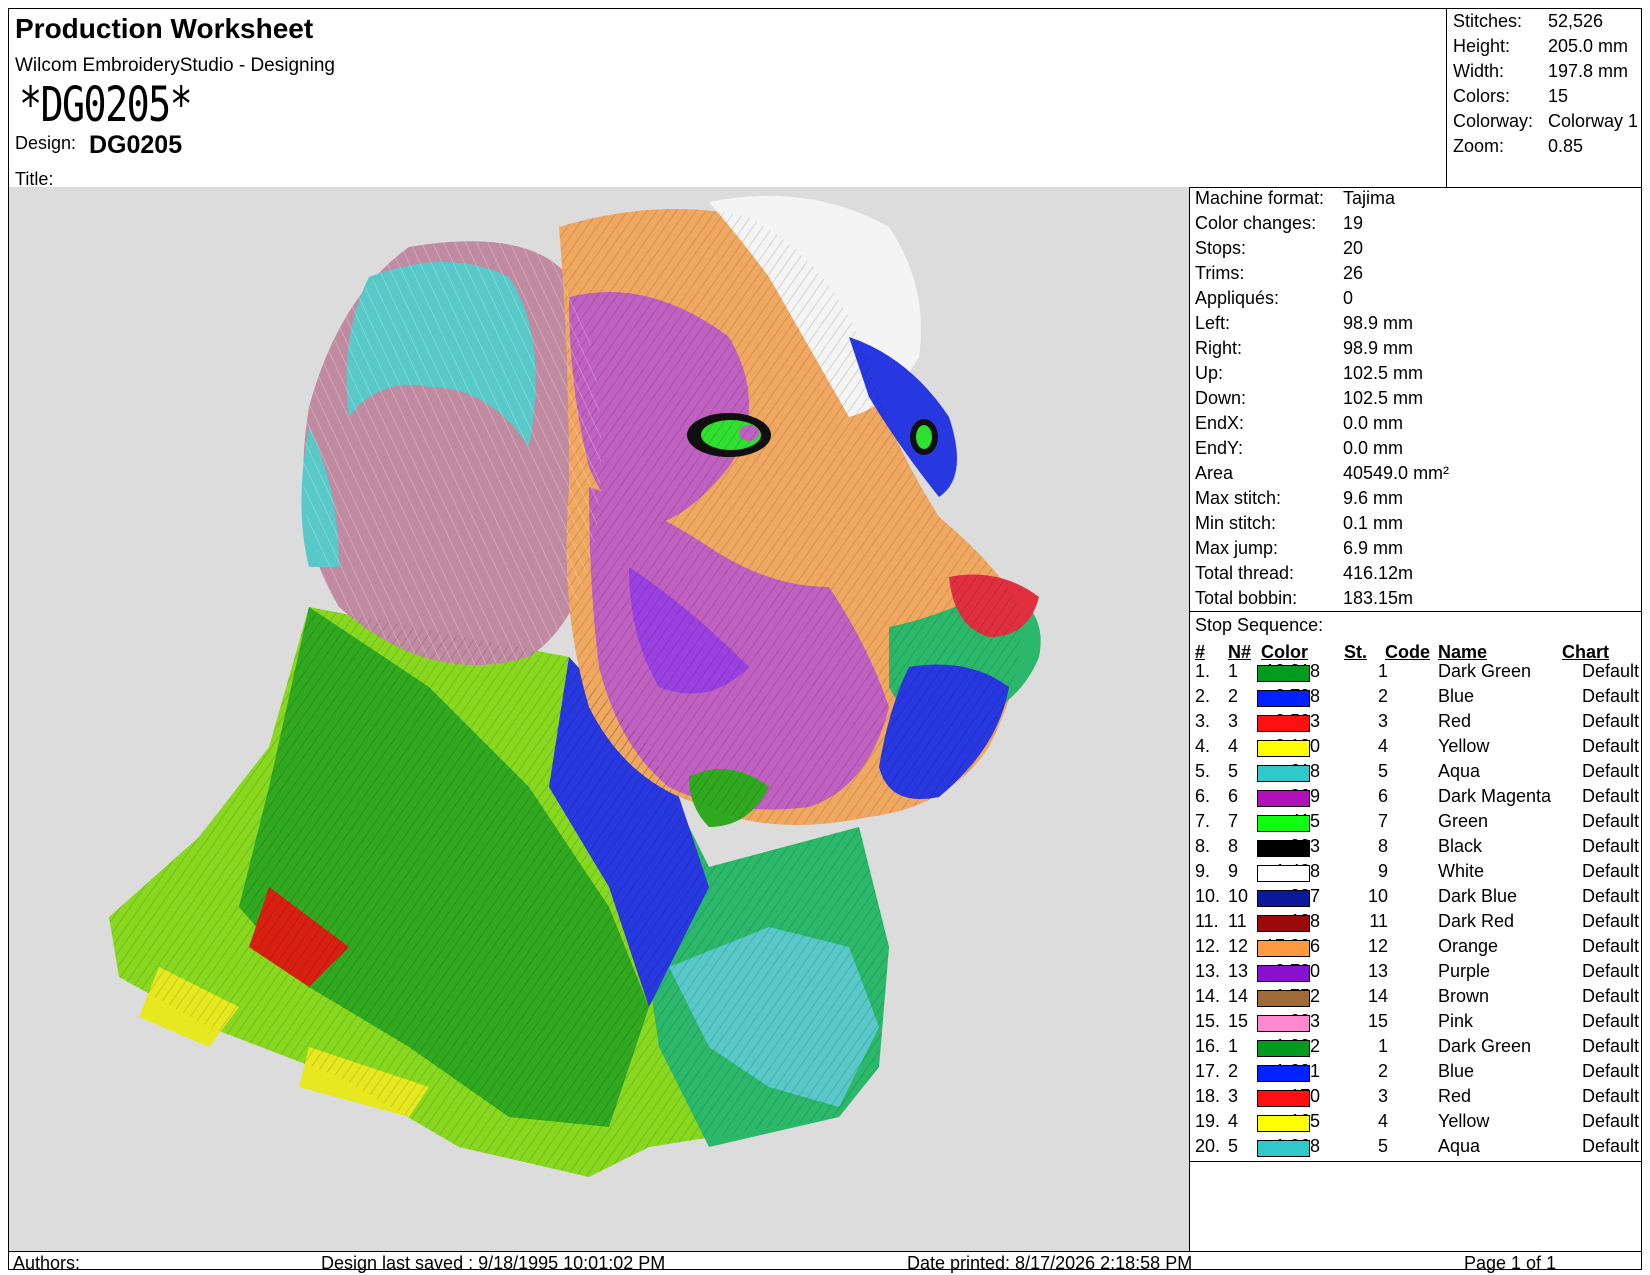  What do you see at coordinates (1348, 298) in the screenshot?
I see `machine-info-value: 0` at bounding box center [1348, 298].